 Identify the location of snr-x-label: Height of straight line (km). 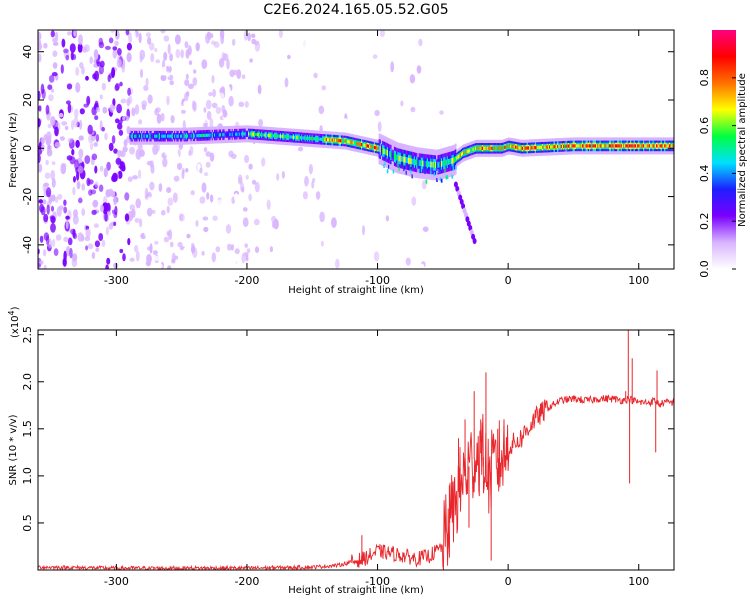
(356, 590).